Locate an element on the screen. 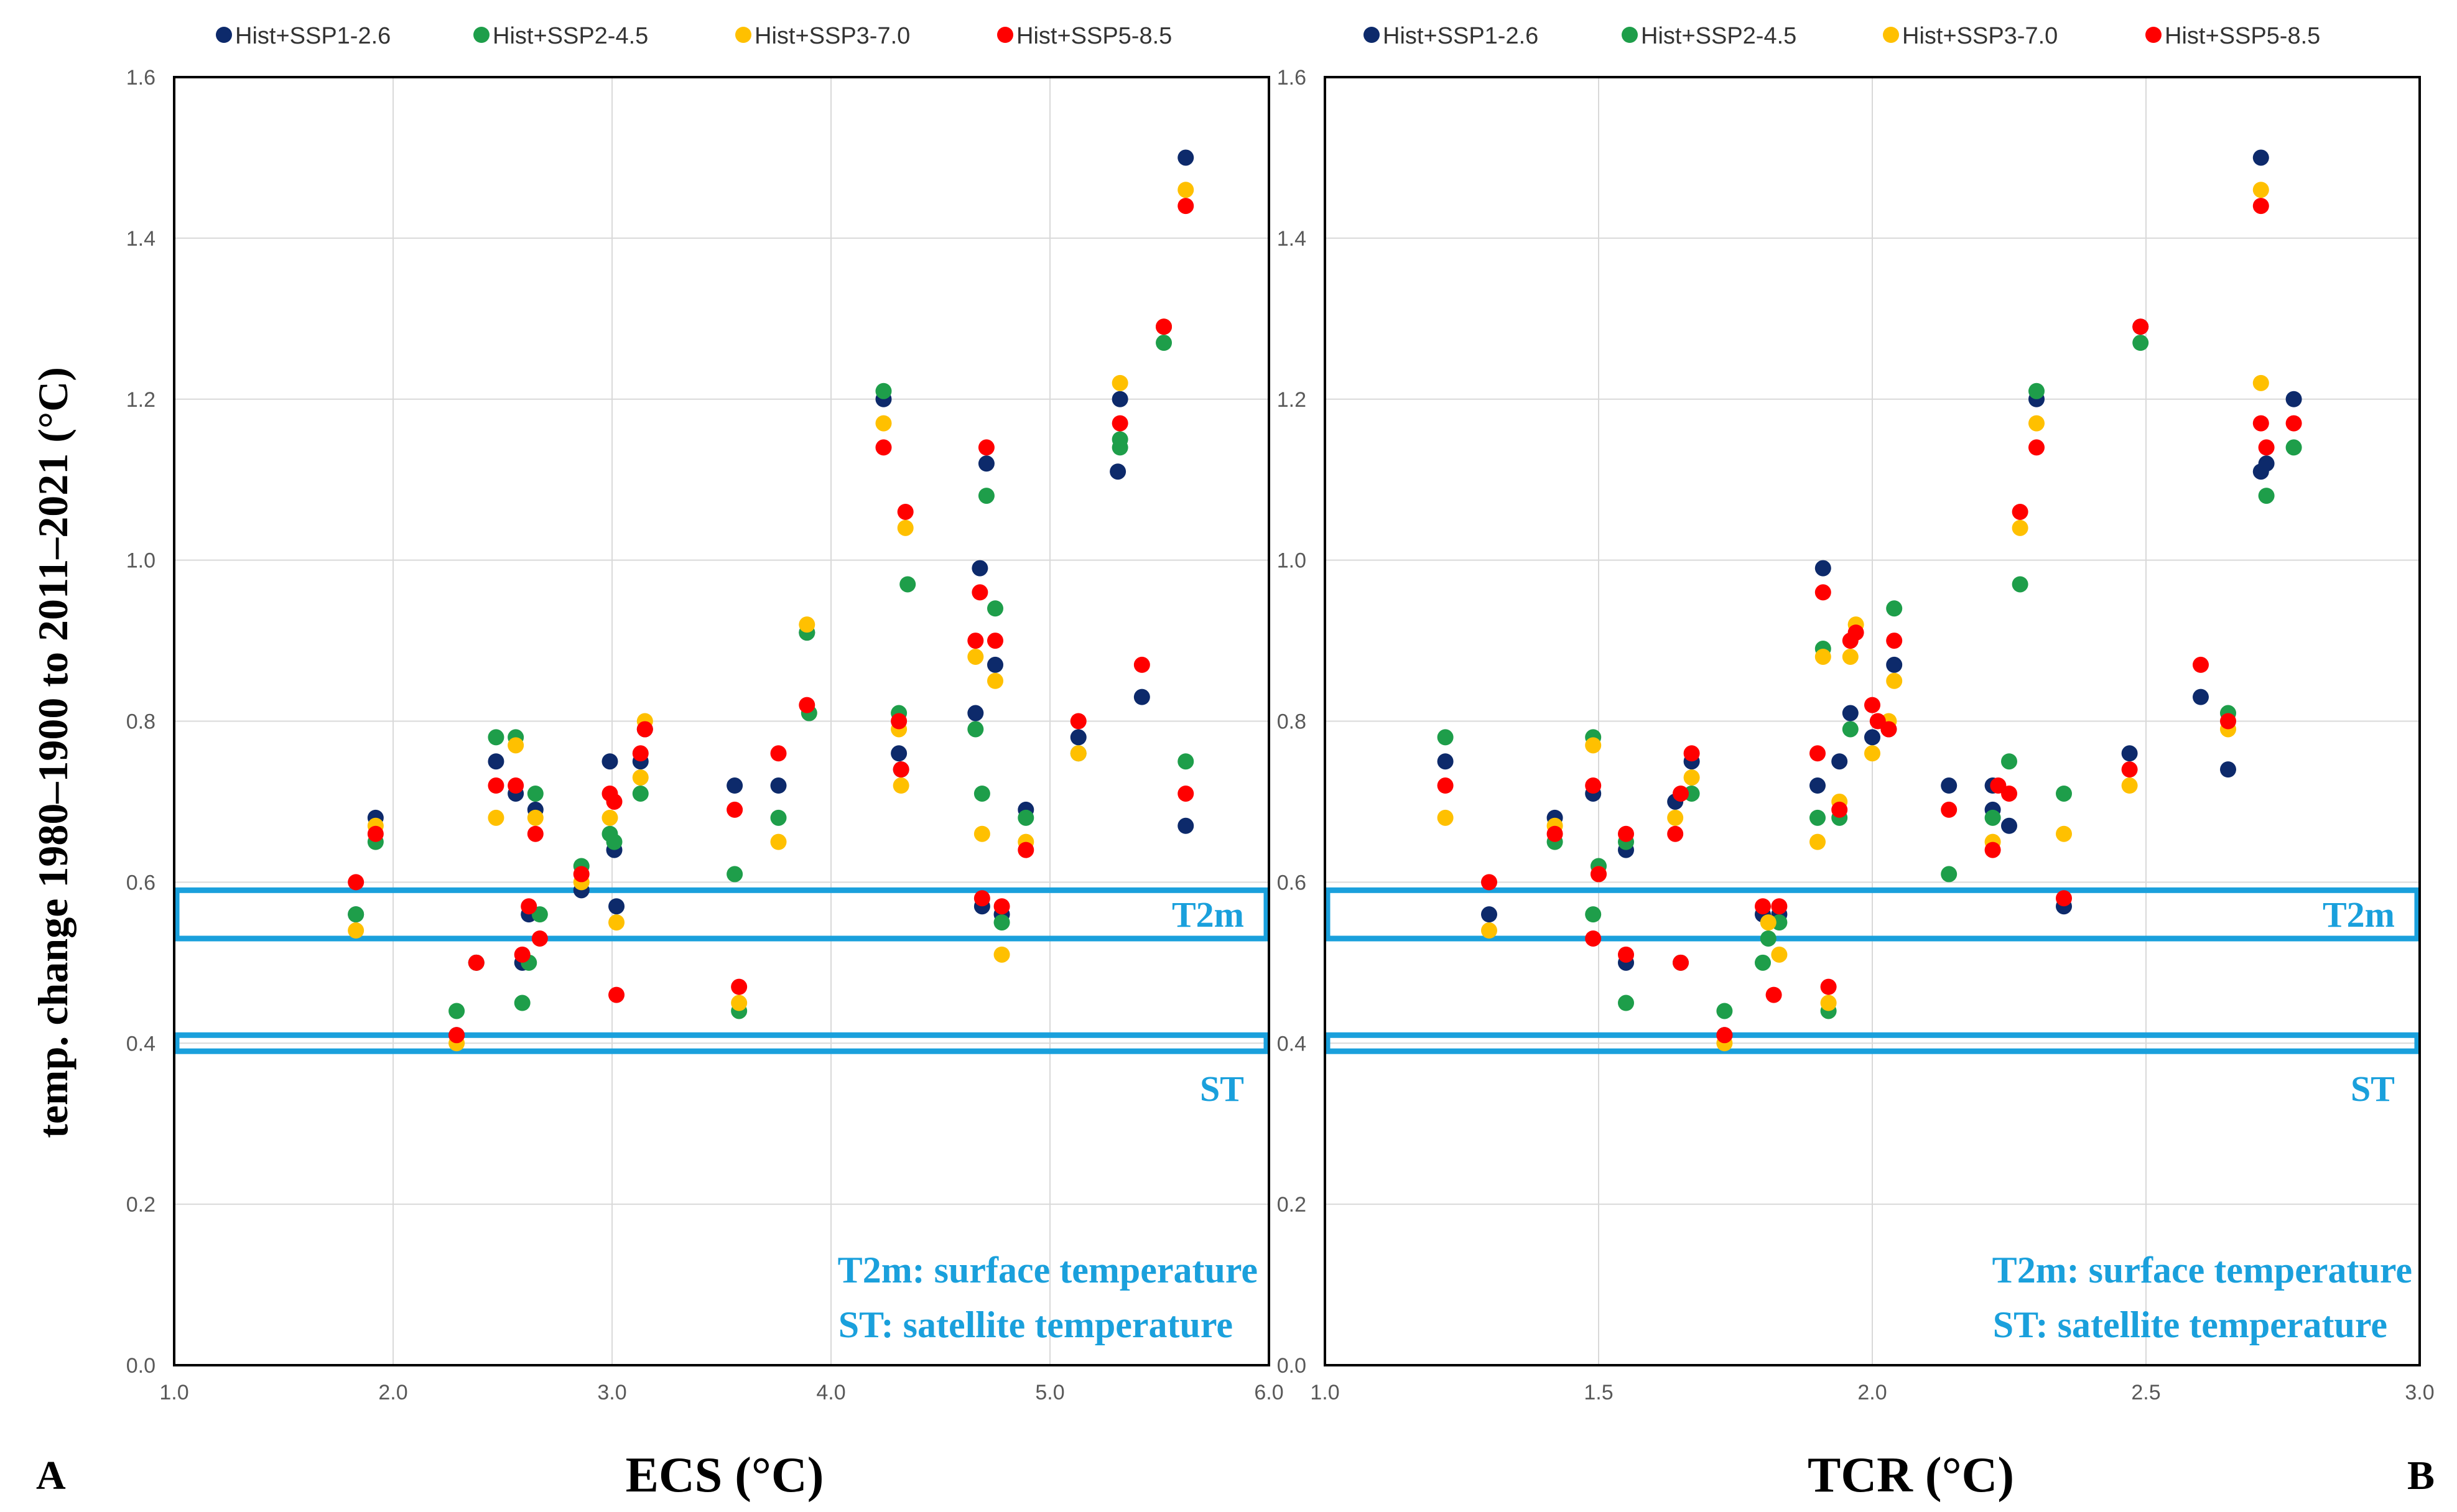 This screenshot has width=2457, height=1512. y-tick-label-a: 1.0 is located at coordinates (141, 561).